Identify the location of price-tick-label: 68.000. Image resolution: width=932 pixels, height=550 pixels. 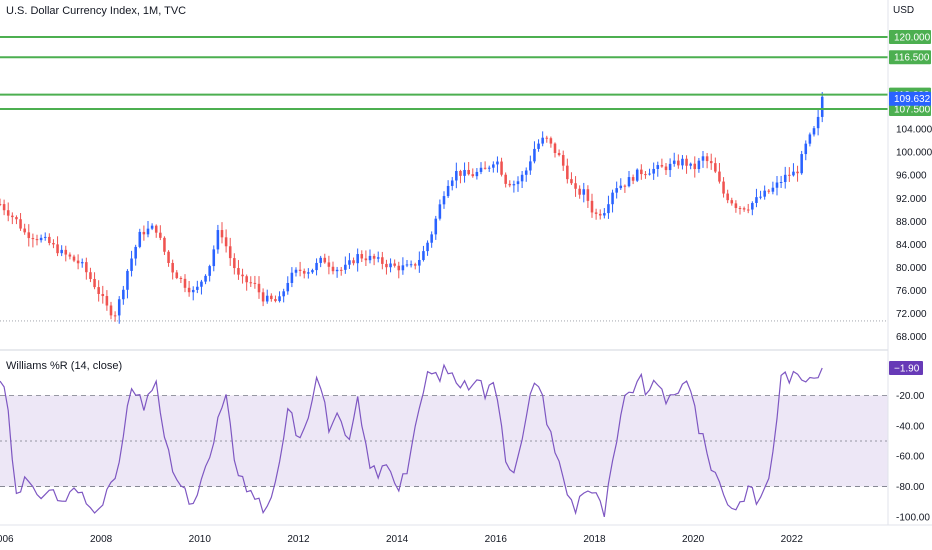
(911, 337).